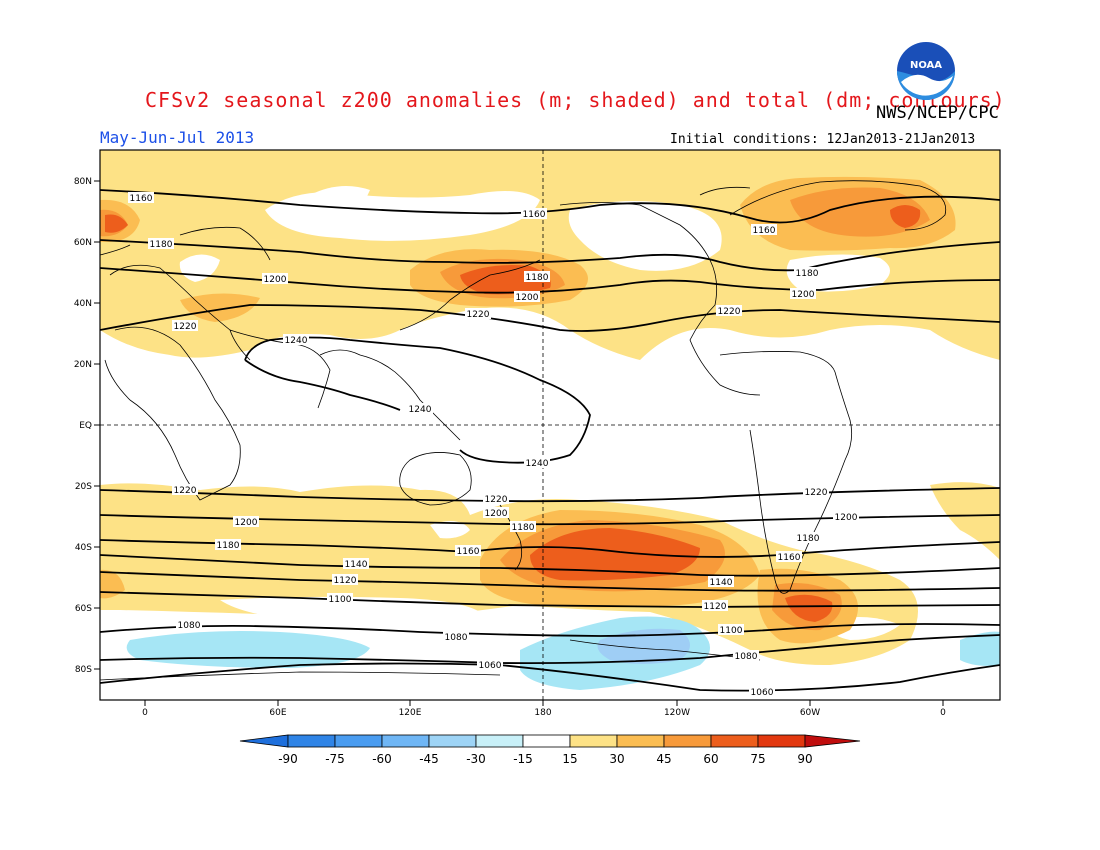 Image resolution: width=1100 pixels, height=850 pixels. Describe the element at coordinates (544, 703) in the screenshot. I see `longitude-axis` at that location.